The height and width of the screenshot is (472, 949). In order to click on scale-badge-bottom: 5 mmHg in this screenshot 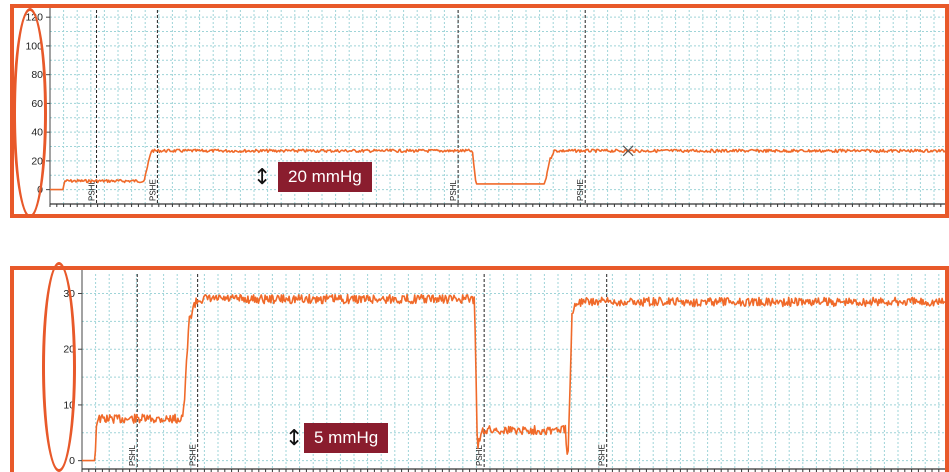, I will do `click(346, 438)`.